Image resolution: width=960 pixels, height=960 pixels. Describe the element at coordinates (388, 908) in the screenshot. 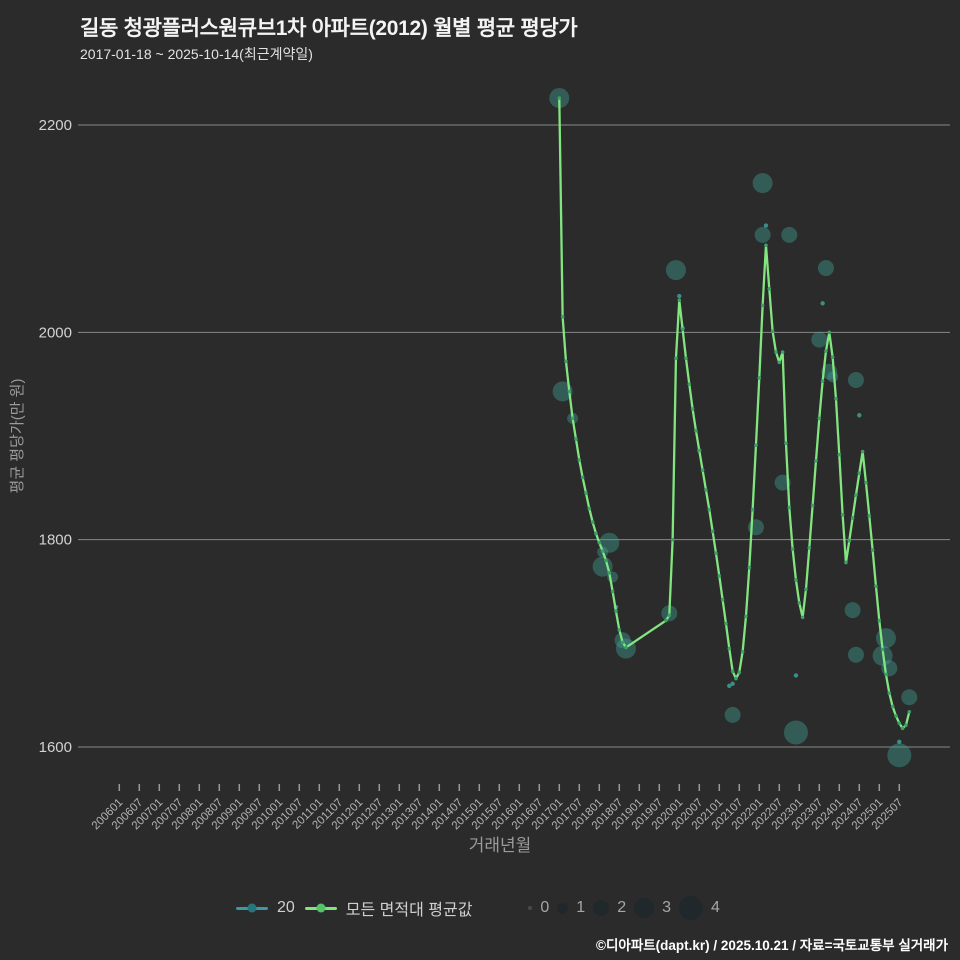

I see `legend-item-average: 모든 면적대 평균값` at that location.